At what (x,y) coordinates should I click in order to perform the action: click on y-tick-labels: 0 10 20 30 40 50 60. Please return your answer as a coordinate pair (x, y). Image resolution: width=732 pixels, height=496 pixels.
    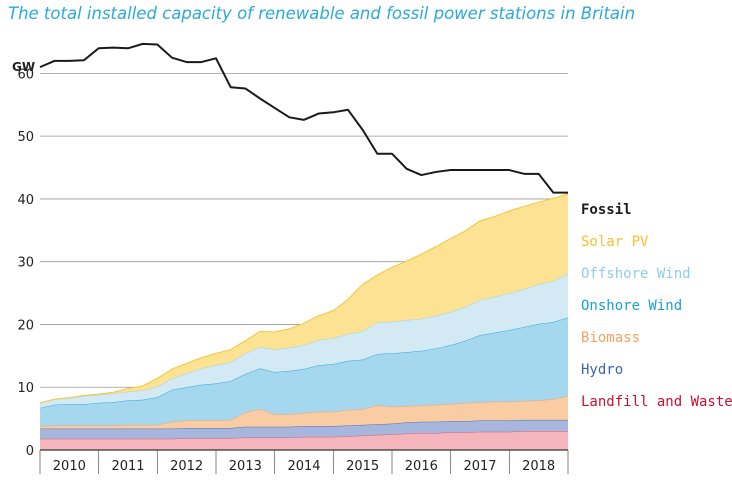
    Looking at the image, I should click on (25, 263).